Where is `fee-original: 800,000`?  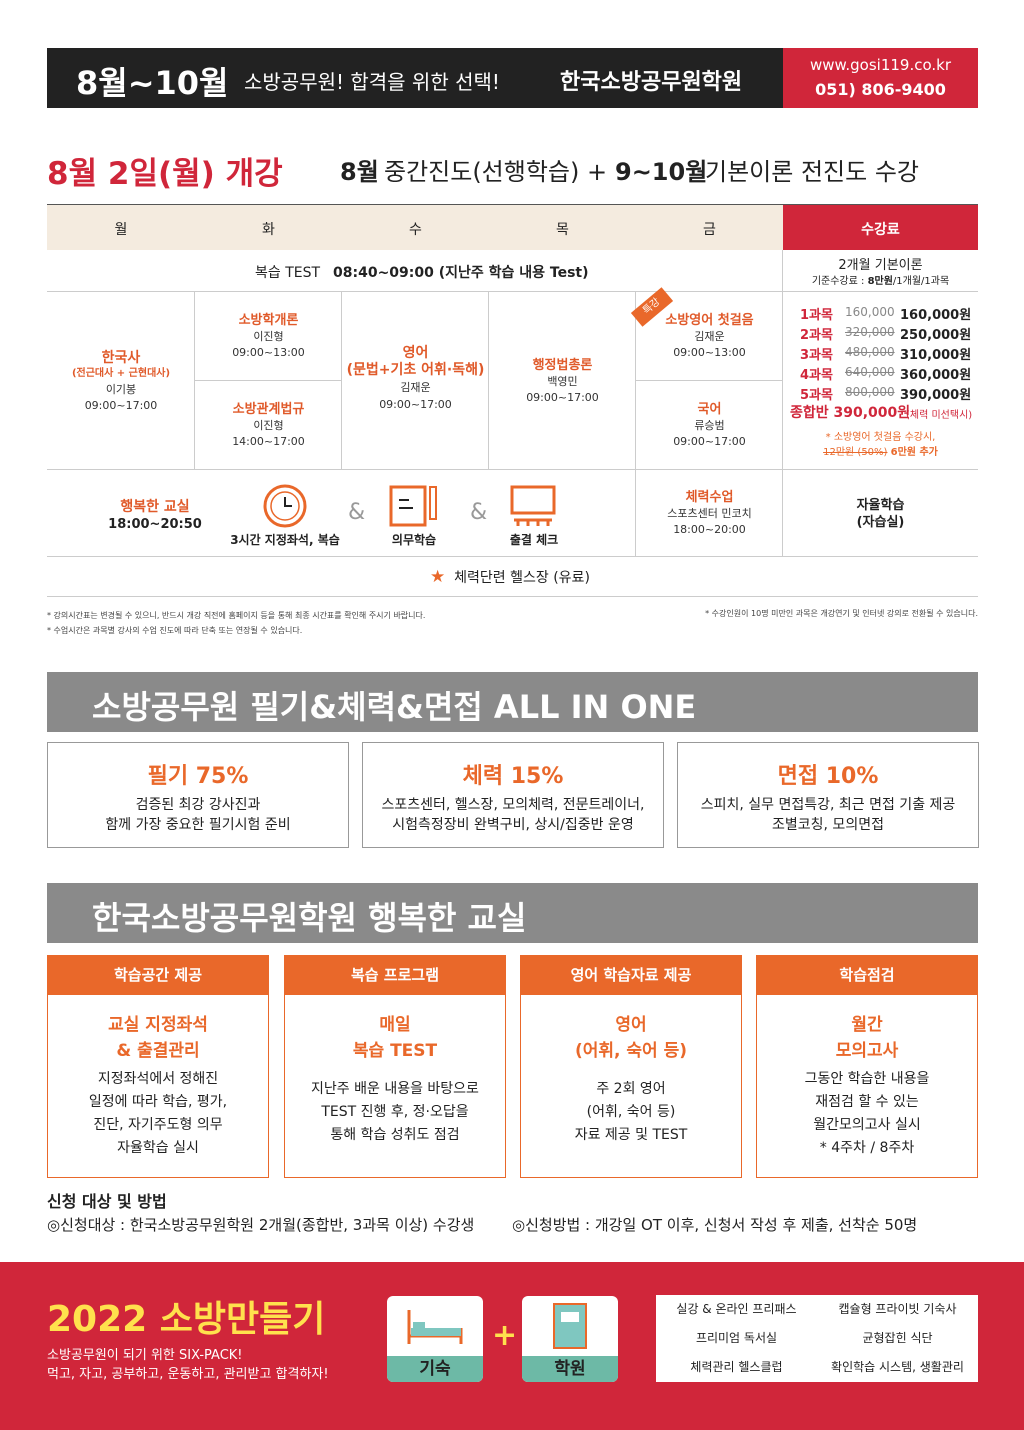
fee-original: 800,000 is located at coordinates (870, 392).